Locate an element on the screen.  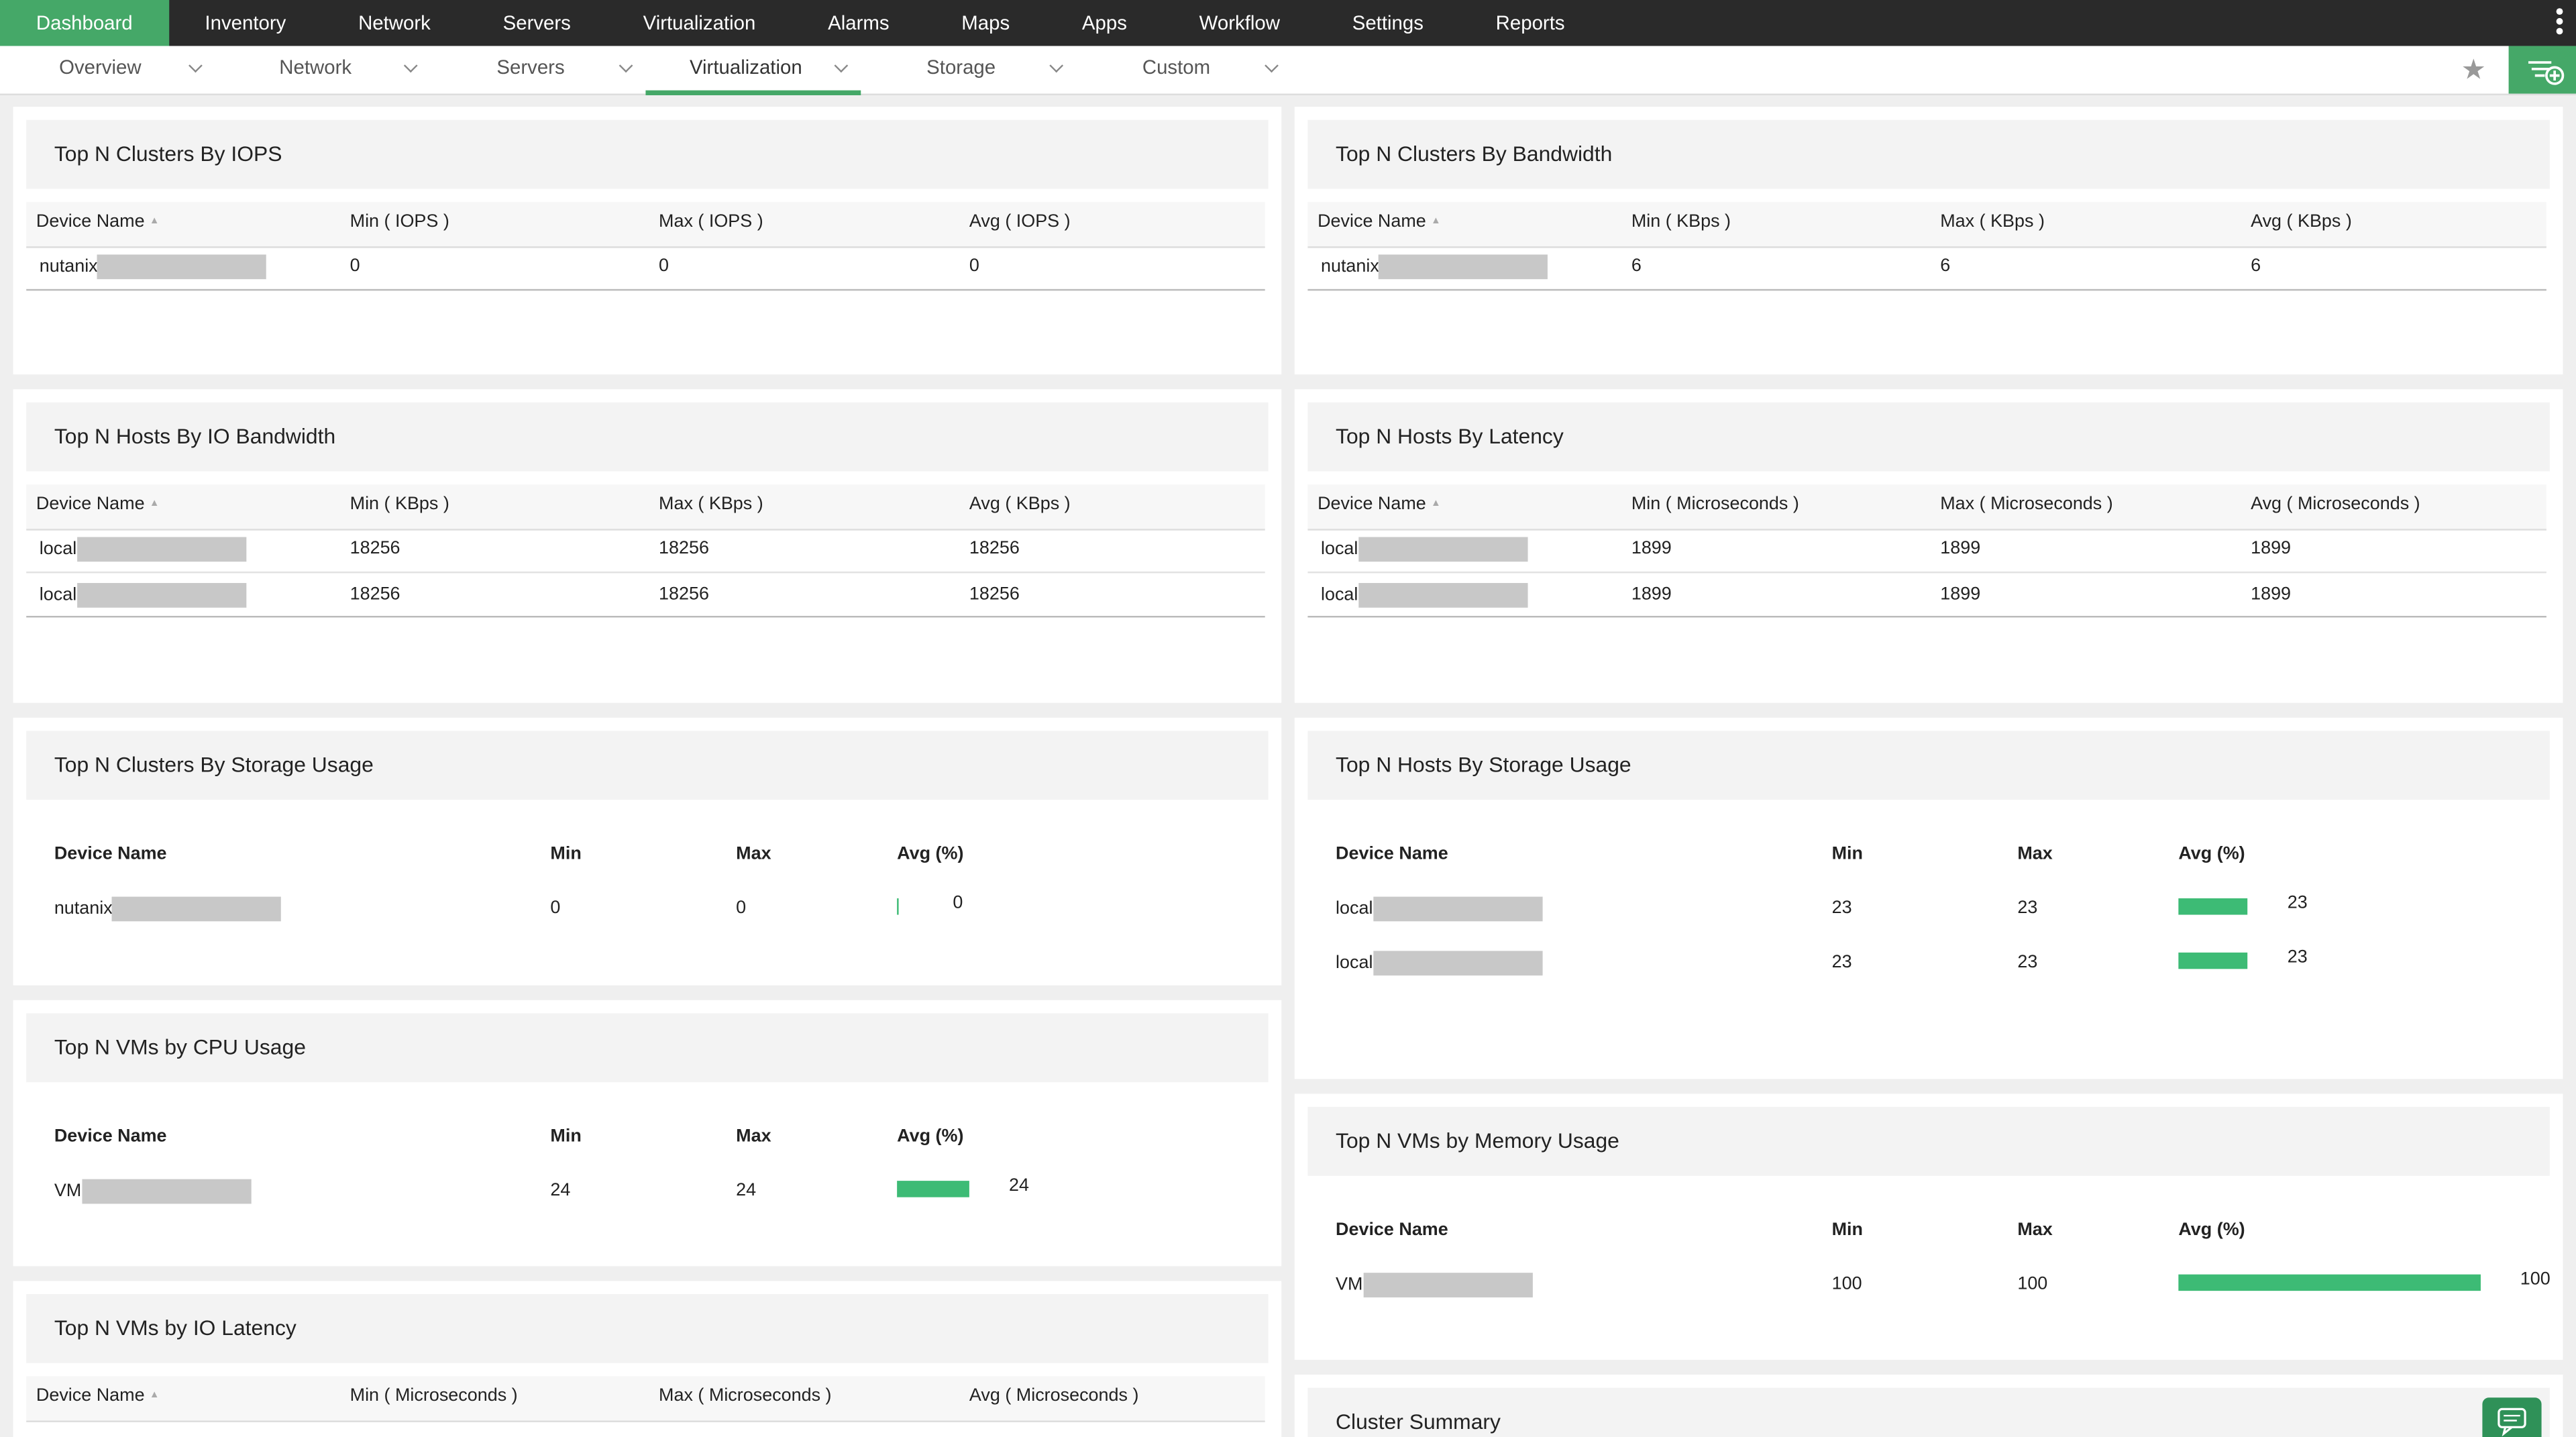
device-name-text: VM is located at coordinates (68, 1191).